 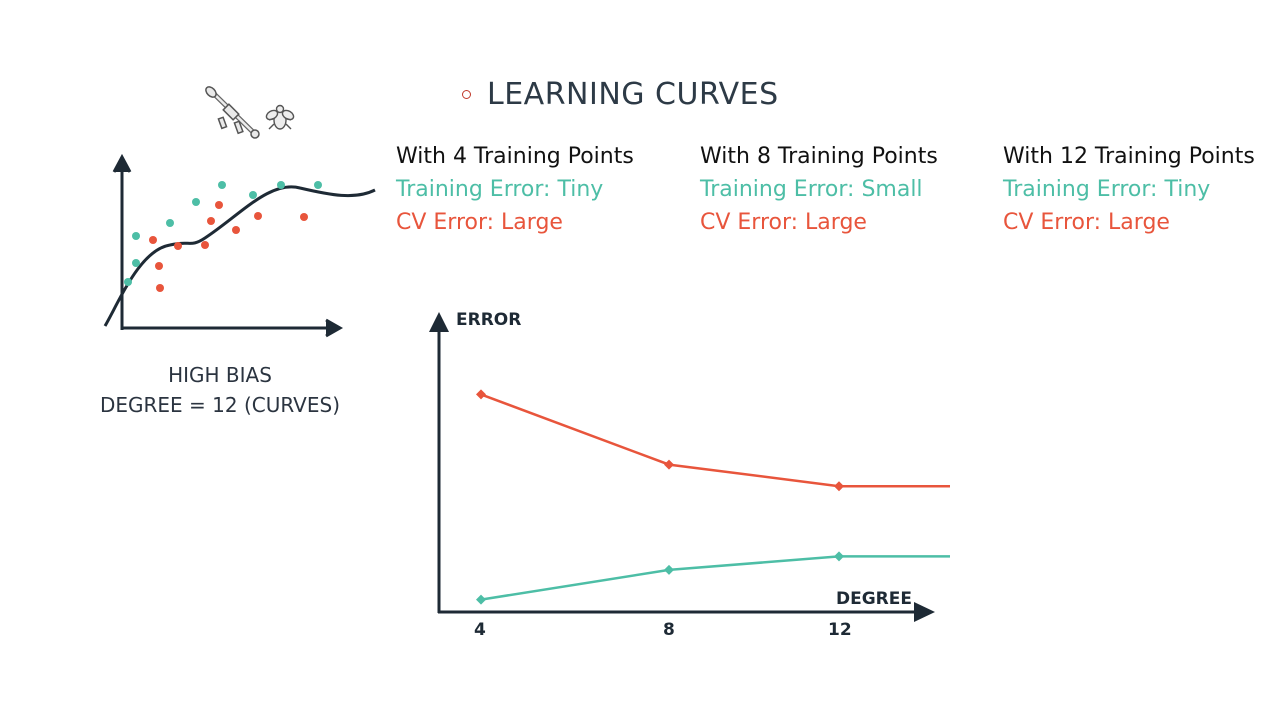 I want to click on fly-icon, so click(x=280, y=117).